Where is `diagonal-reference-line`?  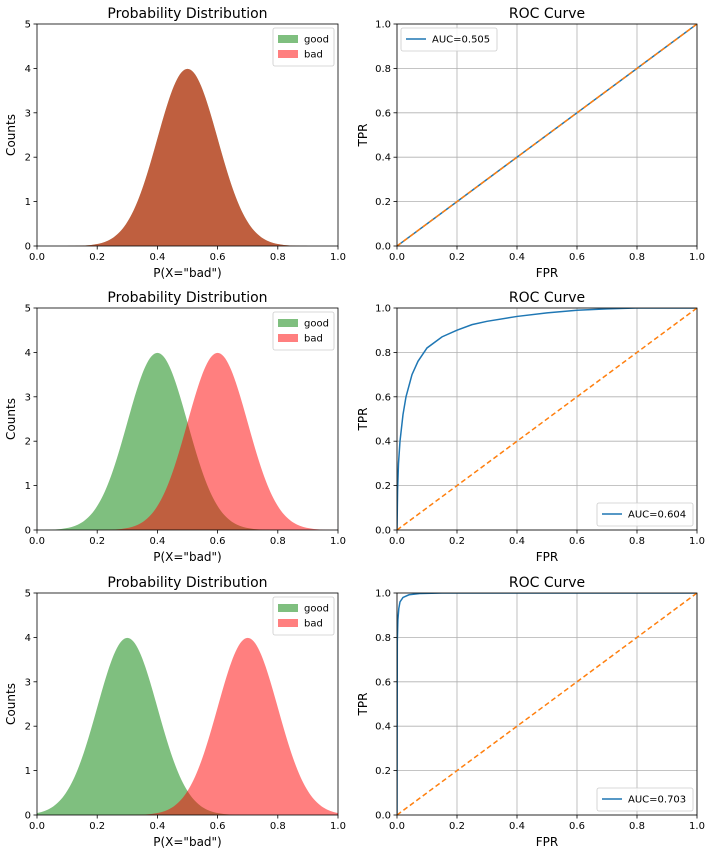
diagonal-reference-line is located at coordinates (547, 704).